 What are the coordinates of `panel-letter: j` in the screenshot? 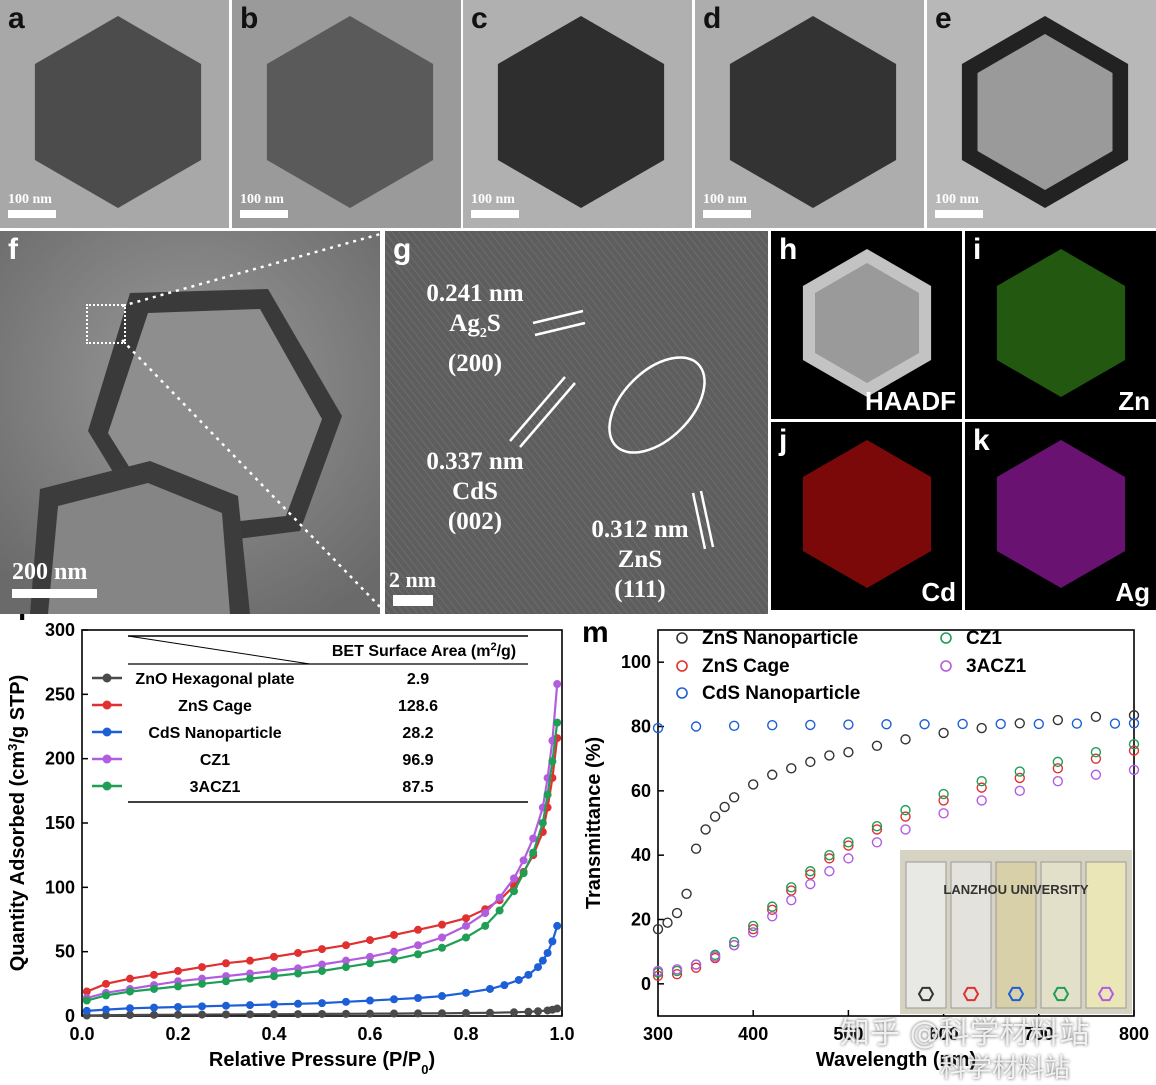 It's located at (783, 440).